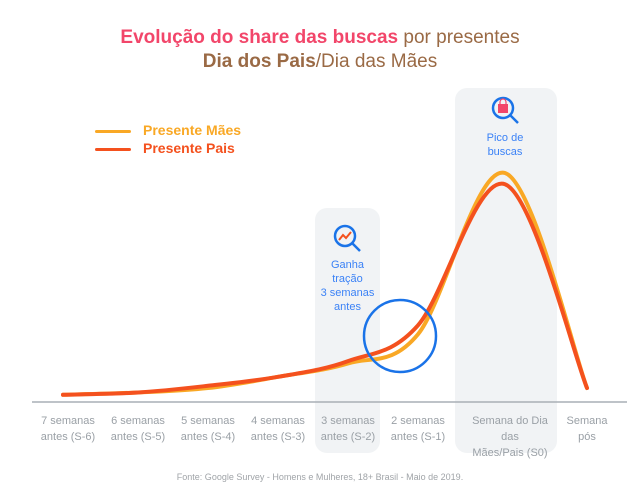 The width and height of the screenshot is (640, 499). I want to click on x-tick-label-line: antes (S-6), so click(68, 437).